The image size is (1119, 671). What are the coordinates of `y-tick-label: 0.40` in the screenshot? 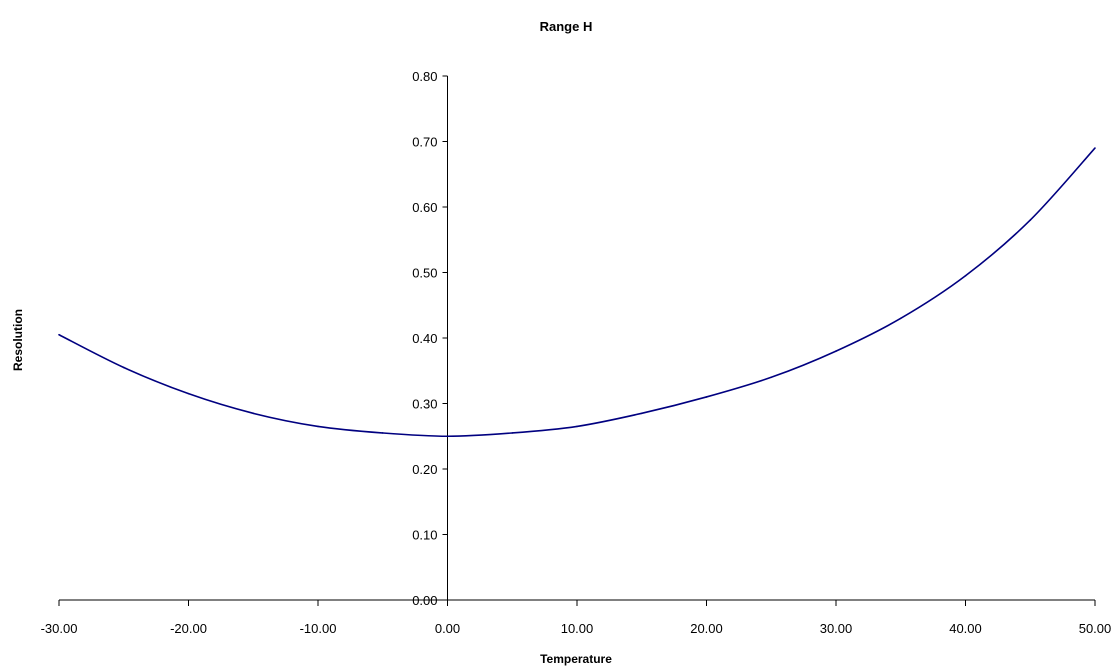 It's located at (424, 338).